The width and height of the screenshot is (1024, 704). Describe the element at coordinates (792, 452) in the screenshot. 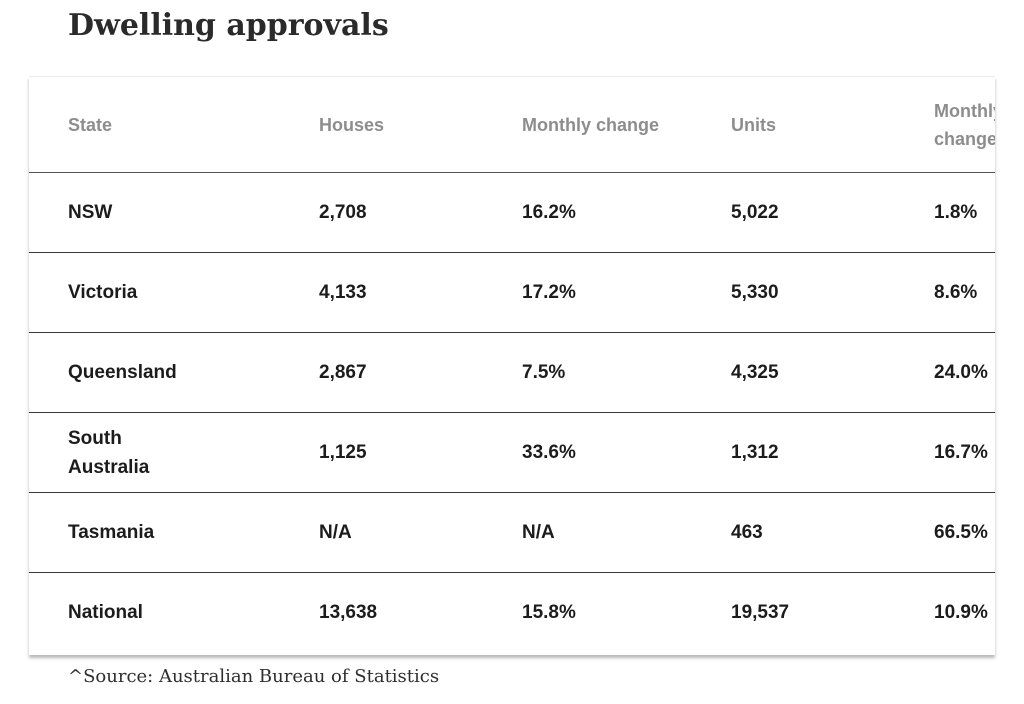

I see `units-cell: 1,312` at that location.